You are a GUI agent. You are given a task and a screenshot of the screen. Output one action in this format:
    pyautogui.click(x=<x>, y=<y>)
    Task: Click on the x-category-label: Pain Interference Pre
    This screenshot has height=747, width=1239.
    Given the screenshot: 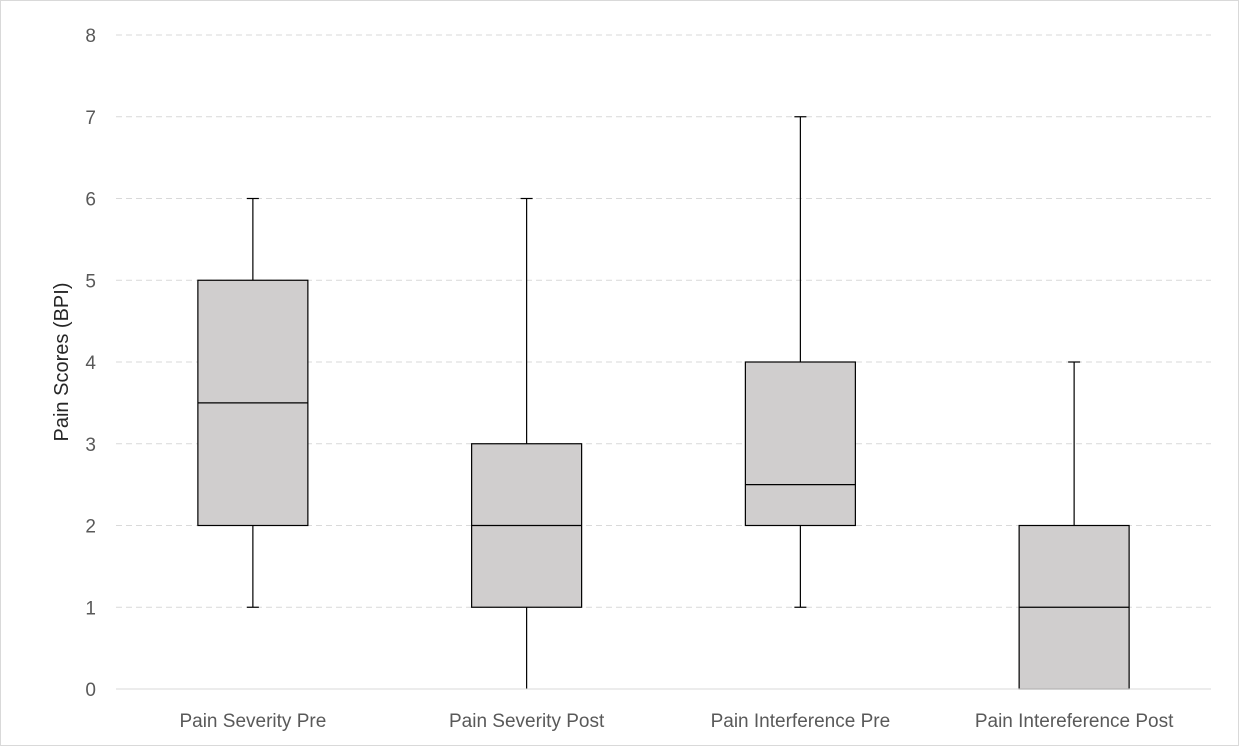 What is the action you would take?
    pyautogui.click(x=801, y=721)
    